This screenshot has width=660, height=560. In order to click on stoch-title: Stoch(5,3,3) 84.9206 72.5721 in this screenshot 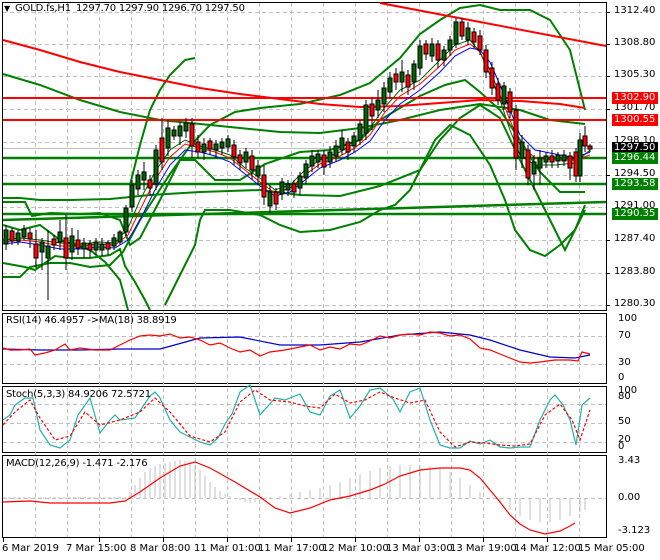, I will do `click(78, 394)`.